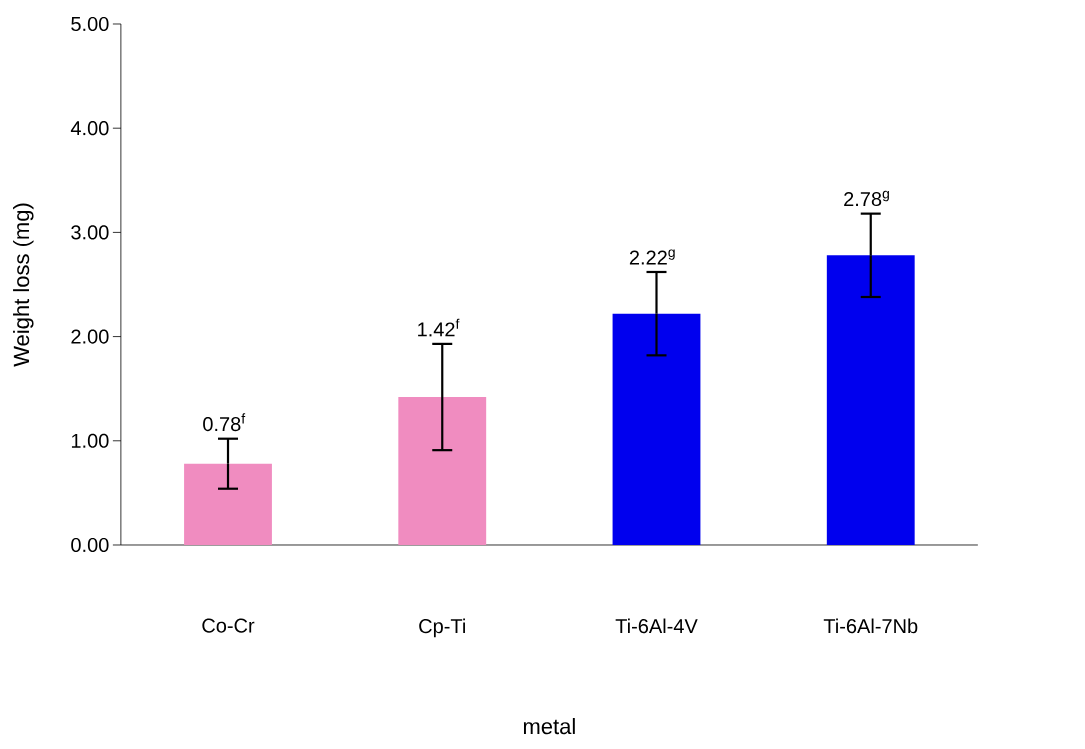 This screenshot has height=749, width=1085. Describe the element at coordinates (90, 24) in the screenshot. I see `y-tick-label: 5.00` at that location.